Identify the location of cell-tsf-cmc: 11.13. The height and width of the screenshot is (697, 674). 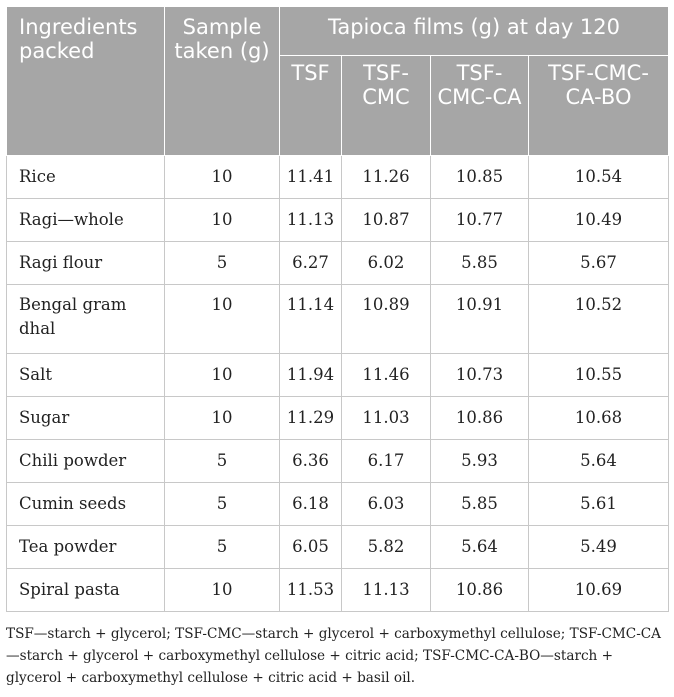
(386, 590).